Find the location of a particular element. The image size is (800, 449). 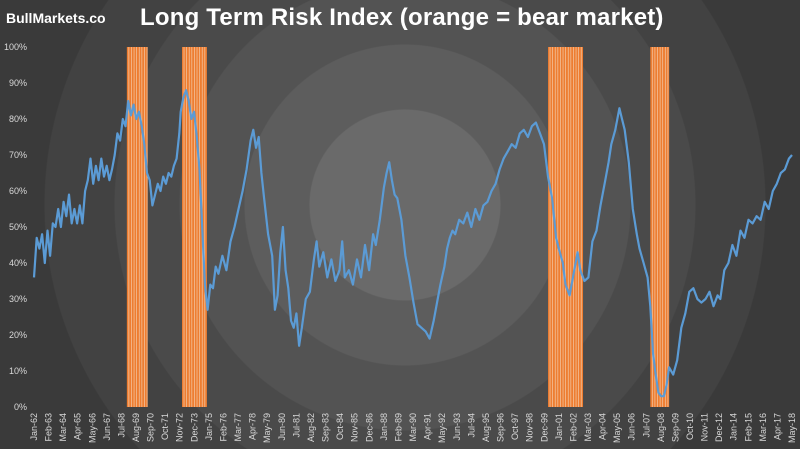

x-tick-label: Apr-04 is located at coordinates (603, 426).